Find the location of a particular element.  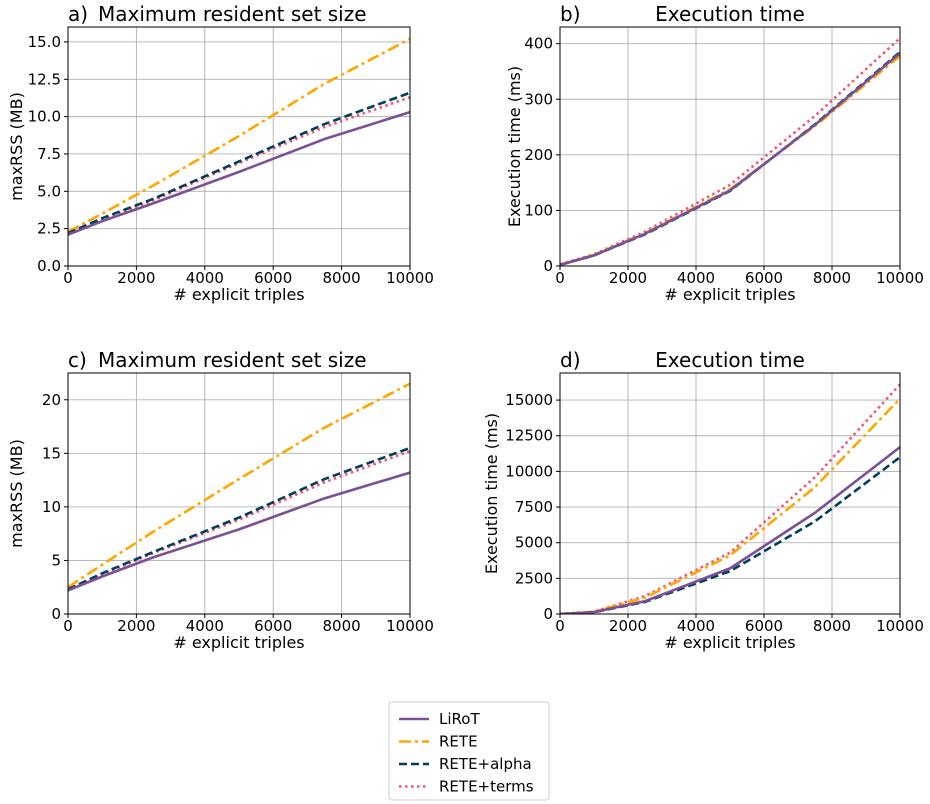

y-tick-label: 300 is located at coordinates (538, 99).